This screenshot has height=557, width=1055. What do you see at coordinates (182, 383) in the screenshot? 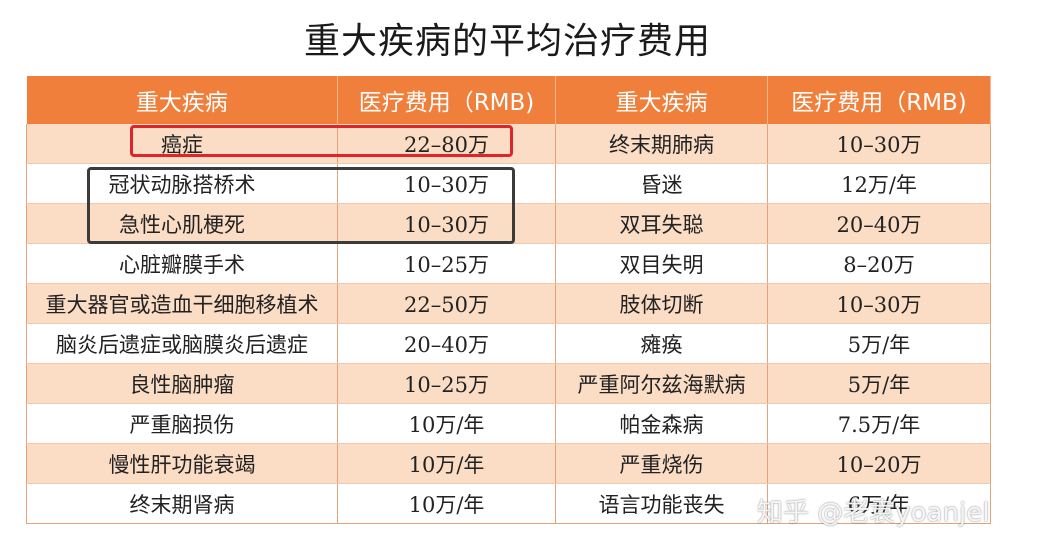
I see `disease-cell: 良性脑肿瘤` at bounding box center [182, 383].